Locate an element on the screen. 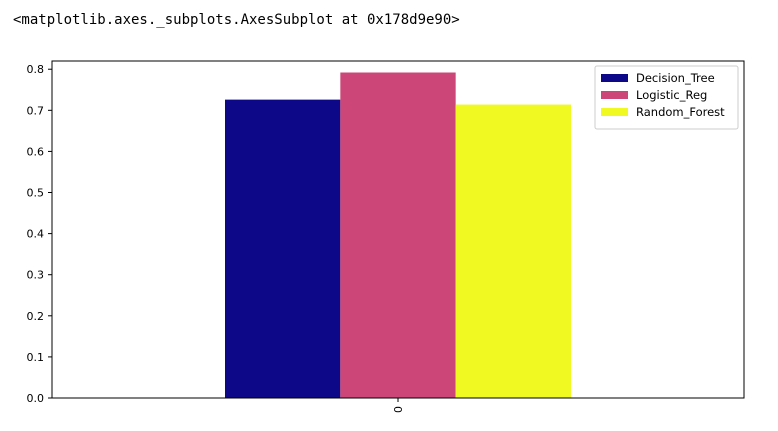 Image resolution: width=778 pixels, height=431 pixels. x-axis: 0 is located at coordinates (398, 405).